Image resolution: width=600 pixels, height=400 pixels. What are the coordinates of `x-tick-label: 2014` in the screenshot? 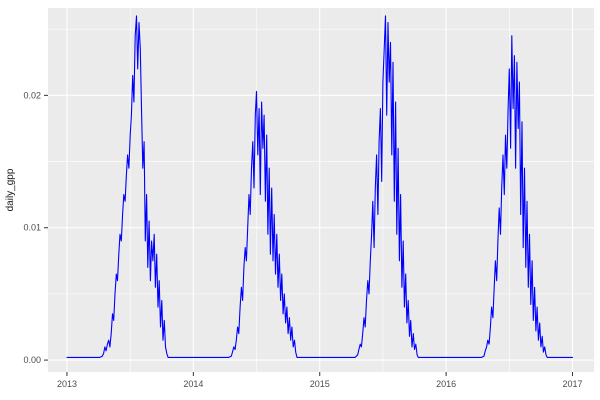 It's located at (193, 384).